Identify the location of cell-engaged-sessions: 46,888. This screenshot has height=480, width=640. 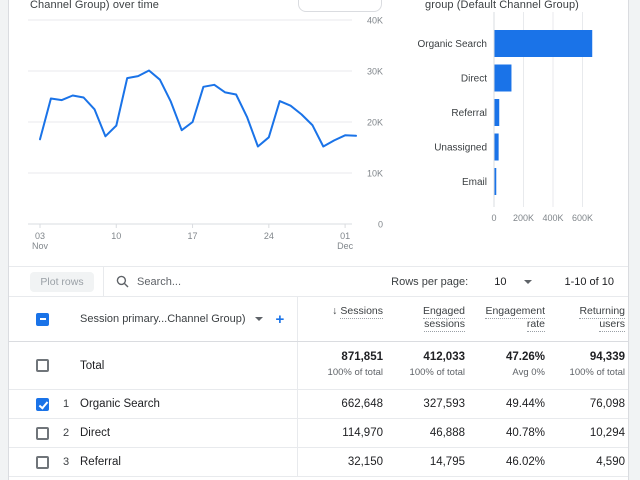
(447, 433).